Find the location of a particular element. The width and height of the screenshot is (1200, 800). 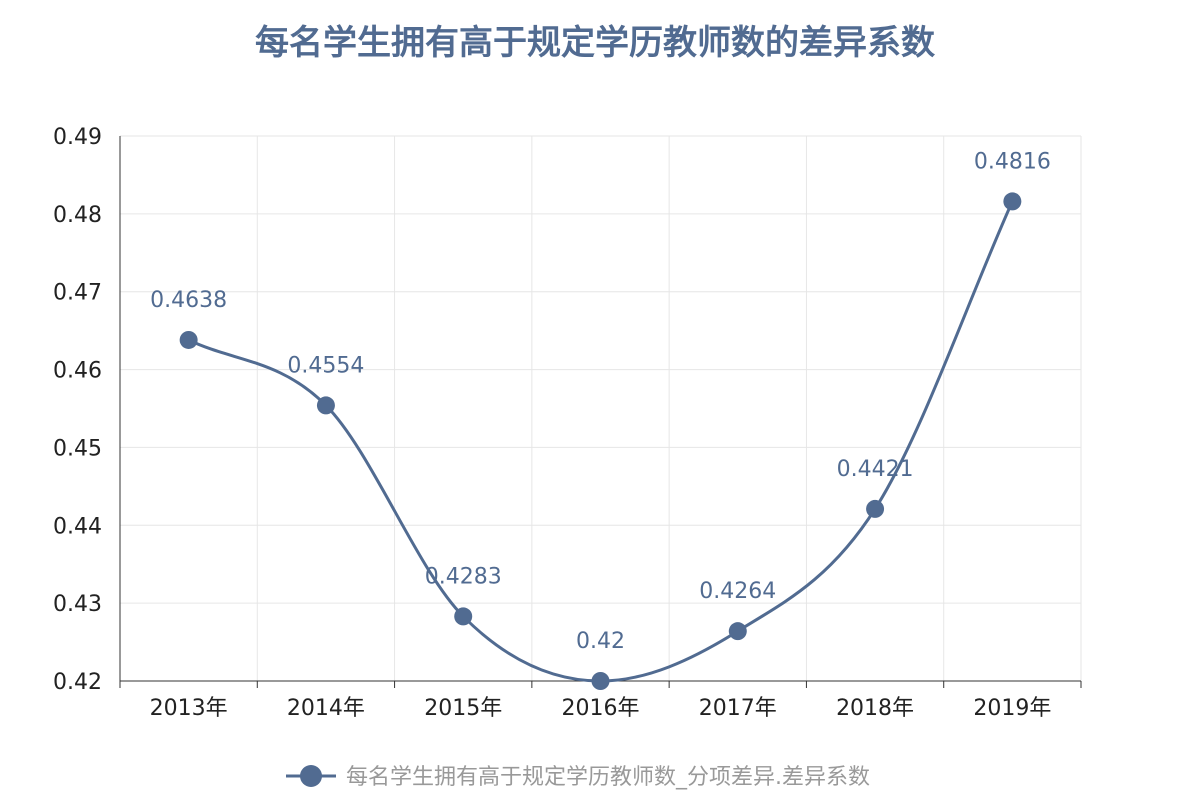

legend: 每名学生拥有高于规定学历教师数_分项差异.差异系数 is located at coordinates (578, 777).